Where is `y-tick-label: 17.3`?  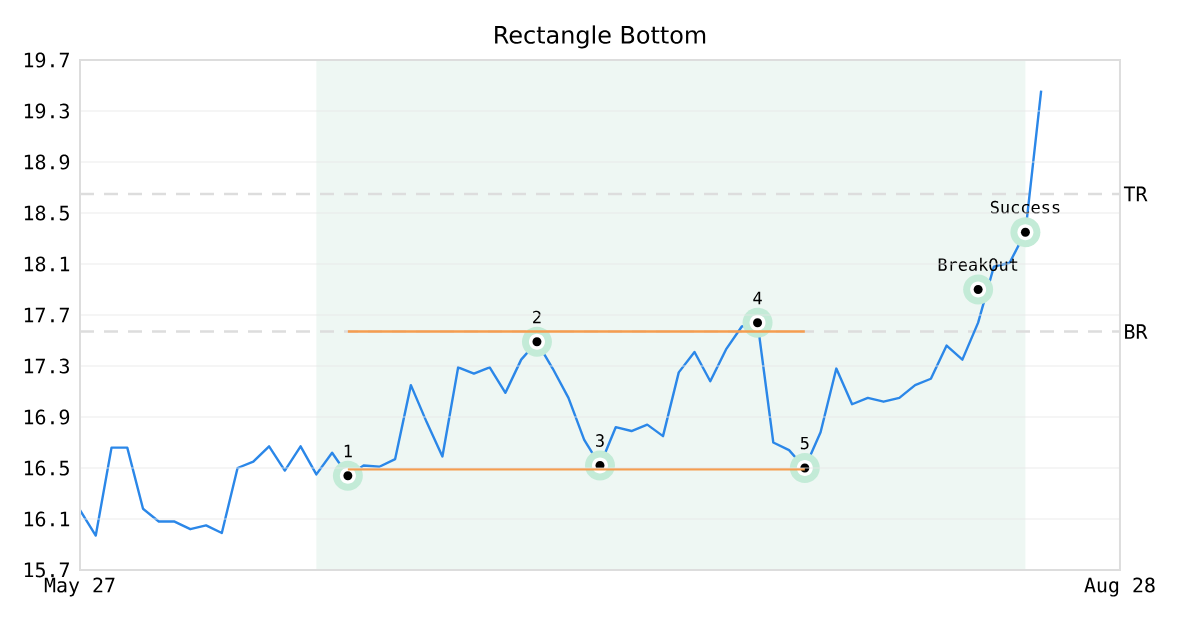 y-tick-label: 17.3 is located at coordinates (46, 366).